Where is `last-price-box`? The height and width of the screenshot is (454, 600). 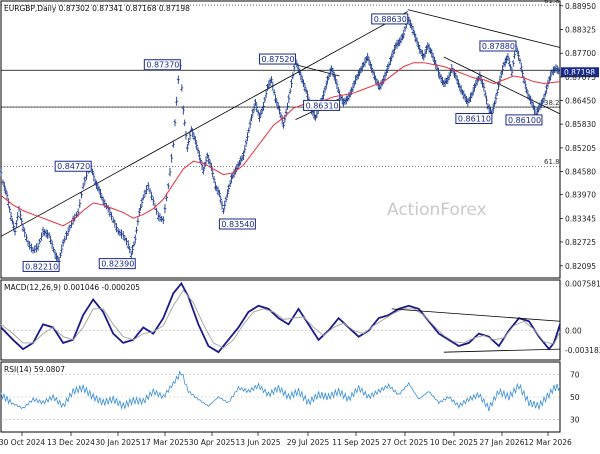
last-price-box is located at coordinates (580, 72).